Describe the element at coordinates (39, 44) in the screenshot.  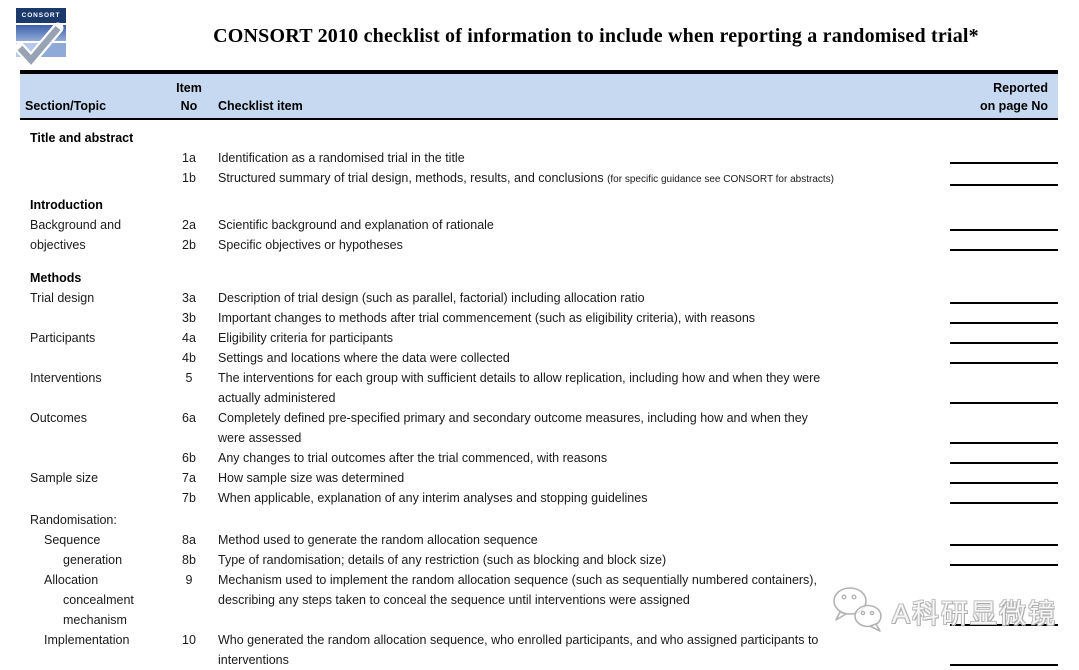
I see `checkmark-icon` at that location.